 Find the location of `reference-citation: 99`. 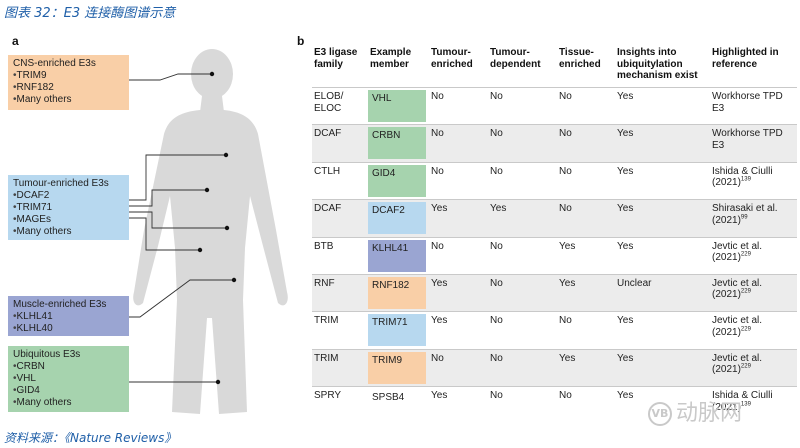

reference-citation: 99 is located at coordinates (744, 217).